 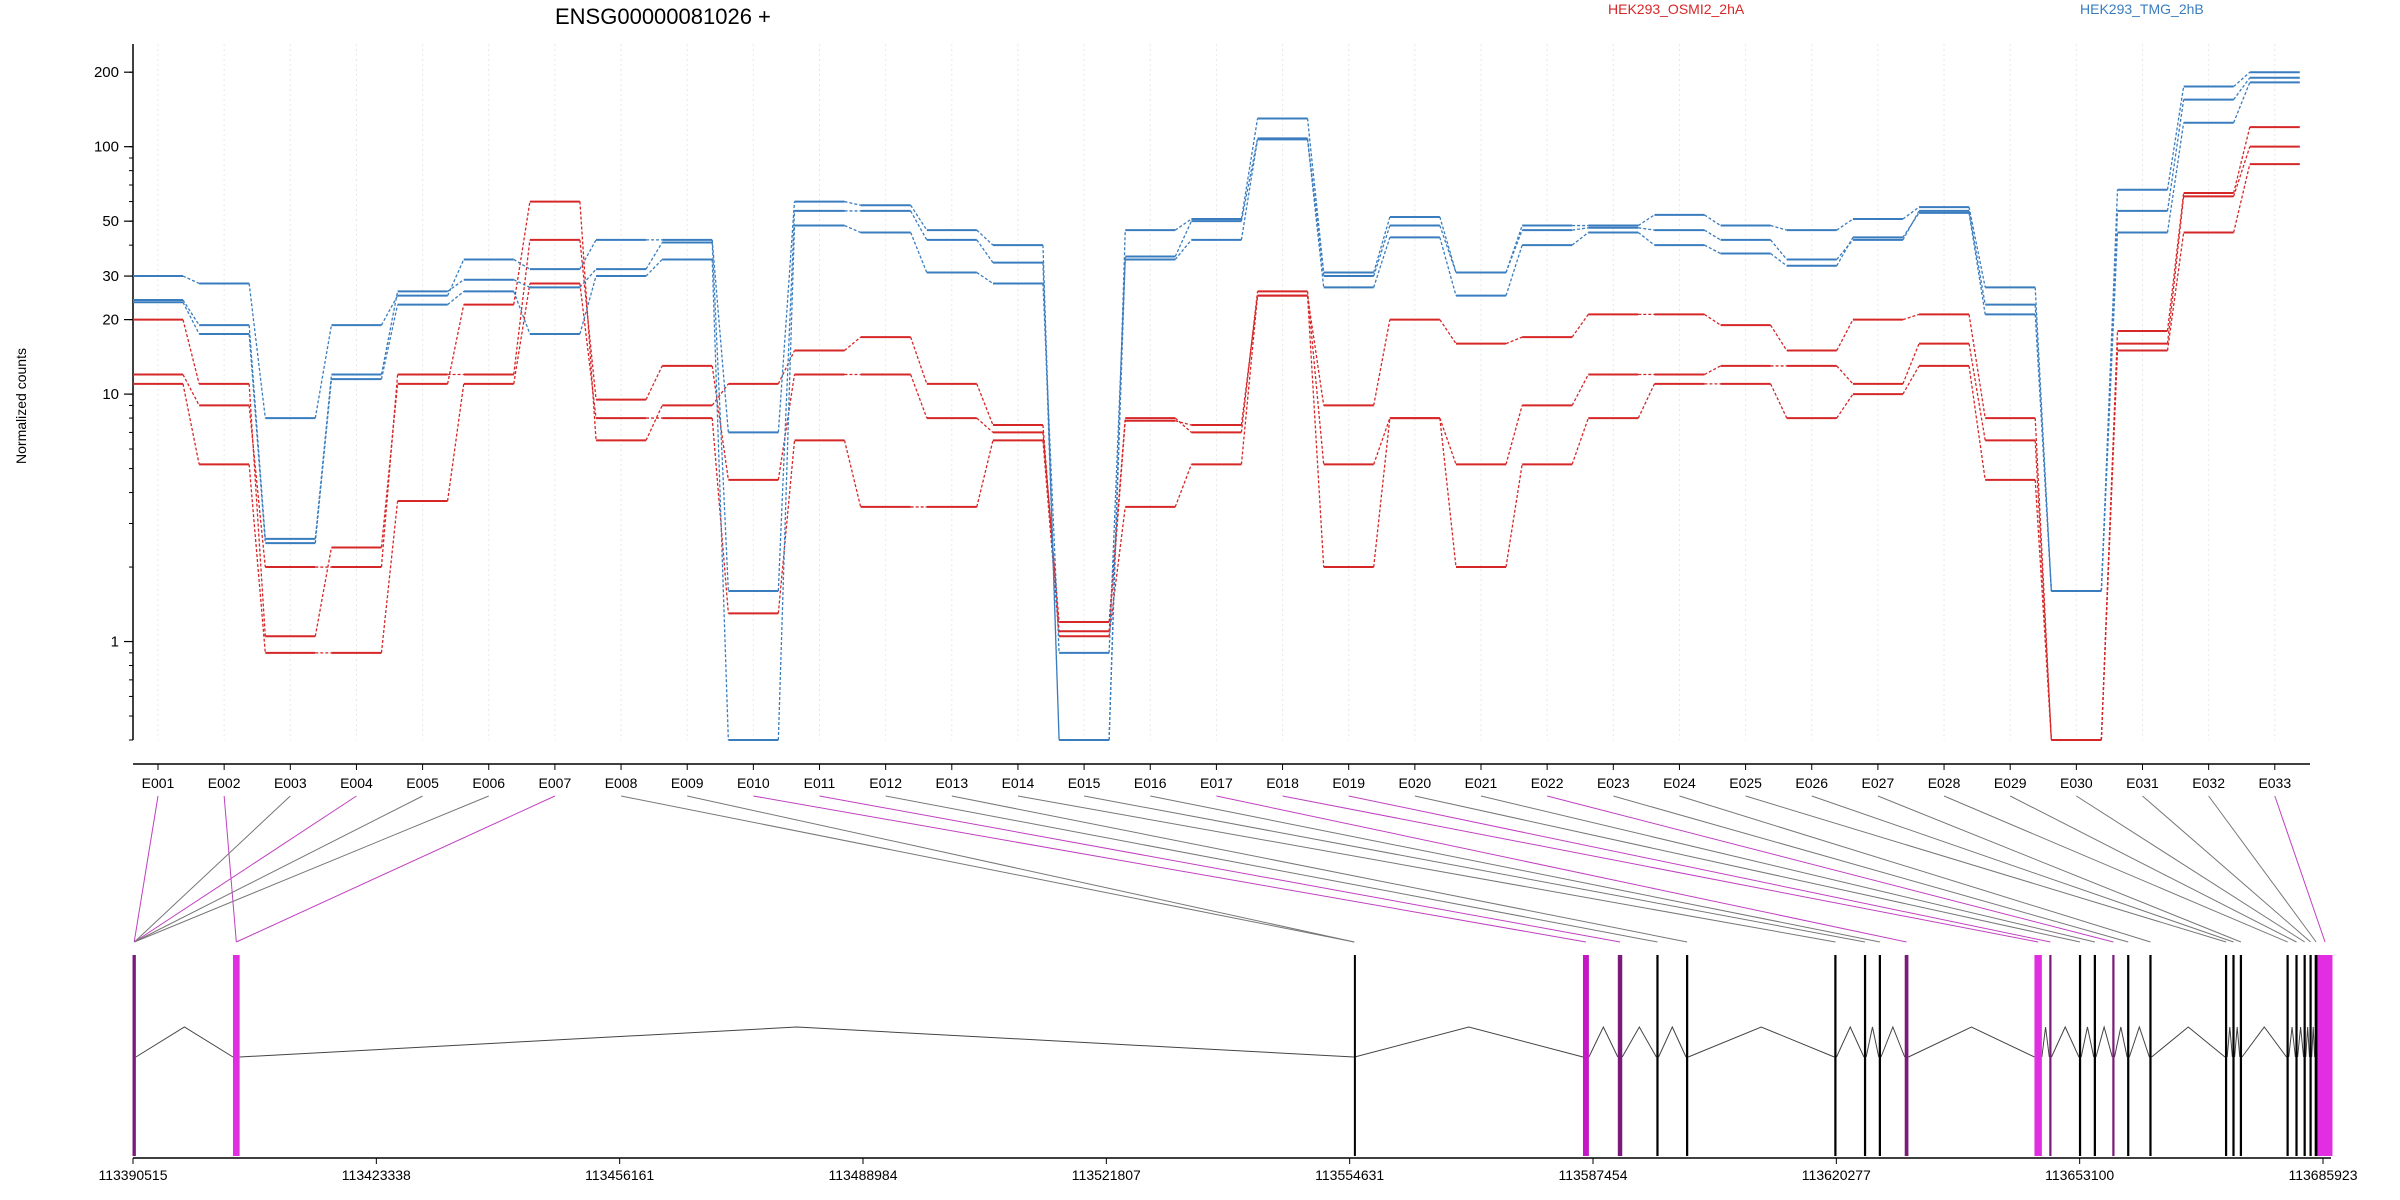 What do you see at coordinates (1150, 783) in the screenshot?
I see `x-tick-label-e016: E016` at bounding box center [1150, 783].